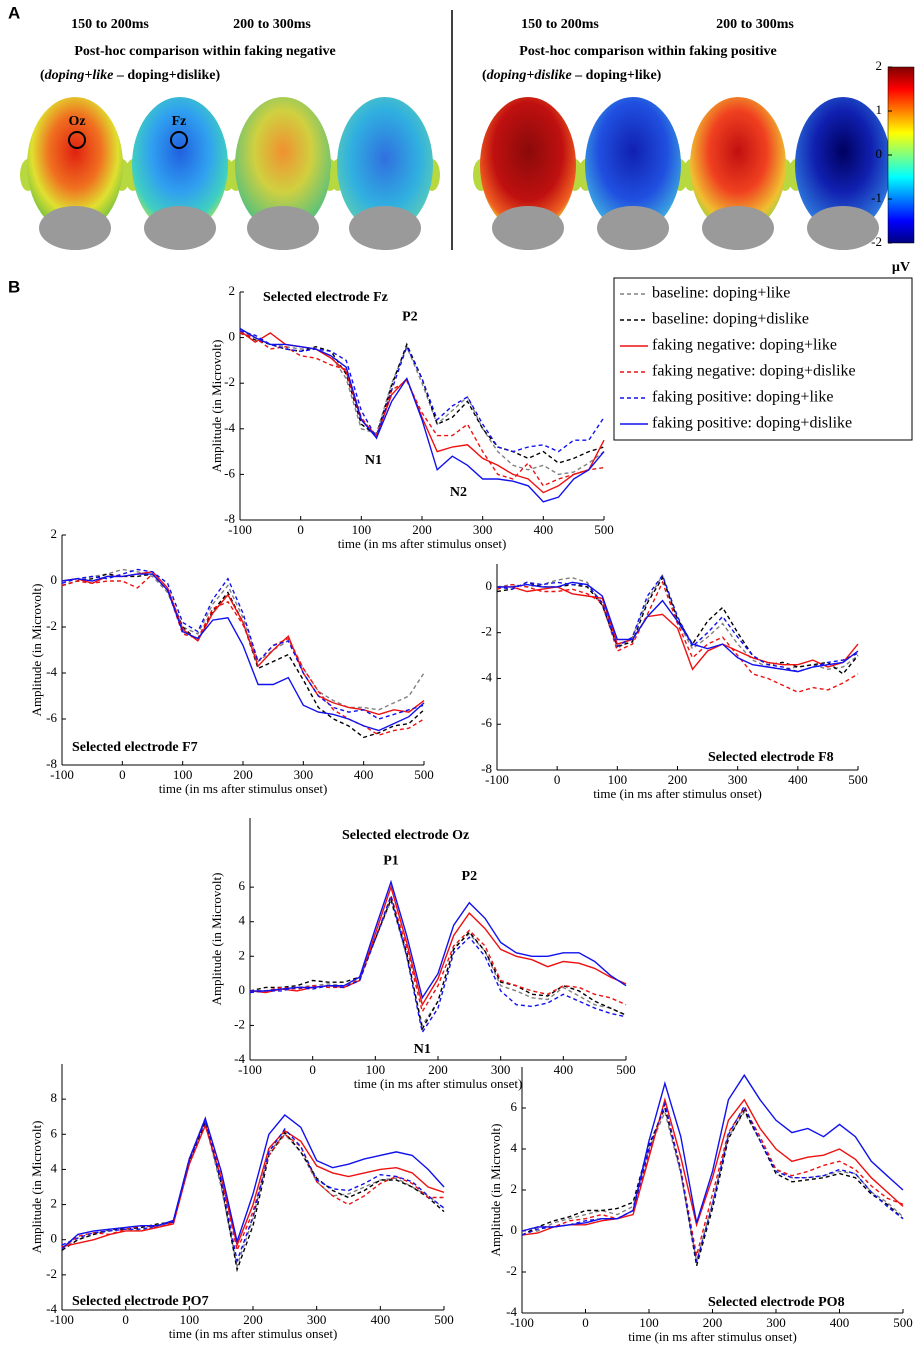  Describe the element at coordinates (754, 371) in the screenshot. I see `legend-label: faking negative: doping+dislike` at that location.